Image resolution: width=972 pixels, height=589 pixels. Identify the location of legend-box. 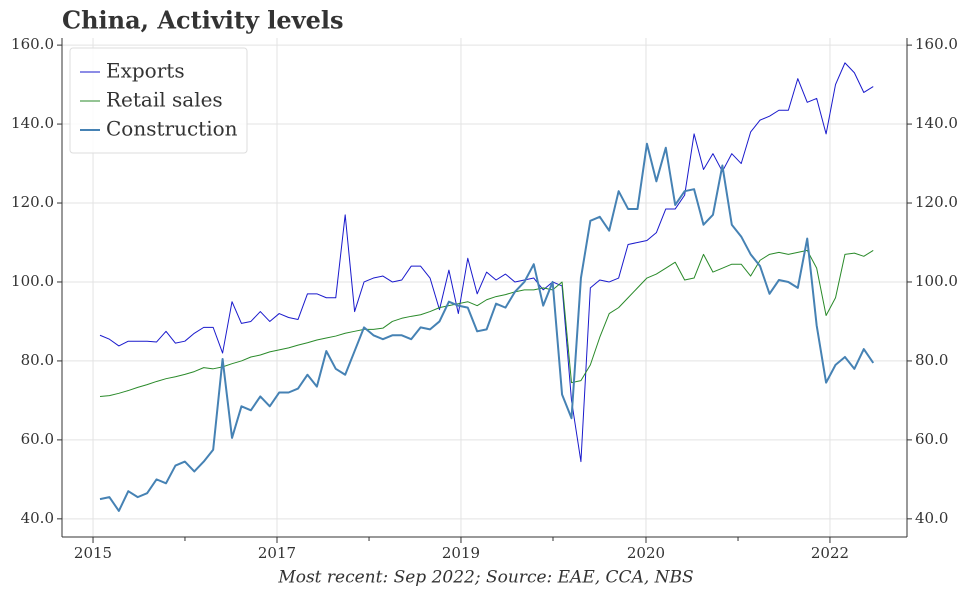
(158, 100).